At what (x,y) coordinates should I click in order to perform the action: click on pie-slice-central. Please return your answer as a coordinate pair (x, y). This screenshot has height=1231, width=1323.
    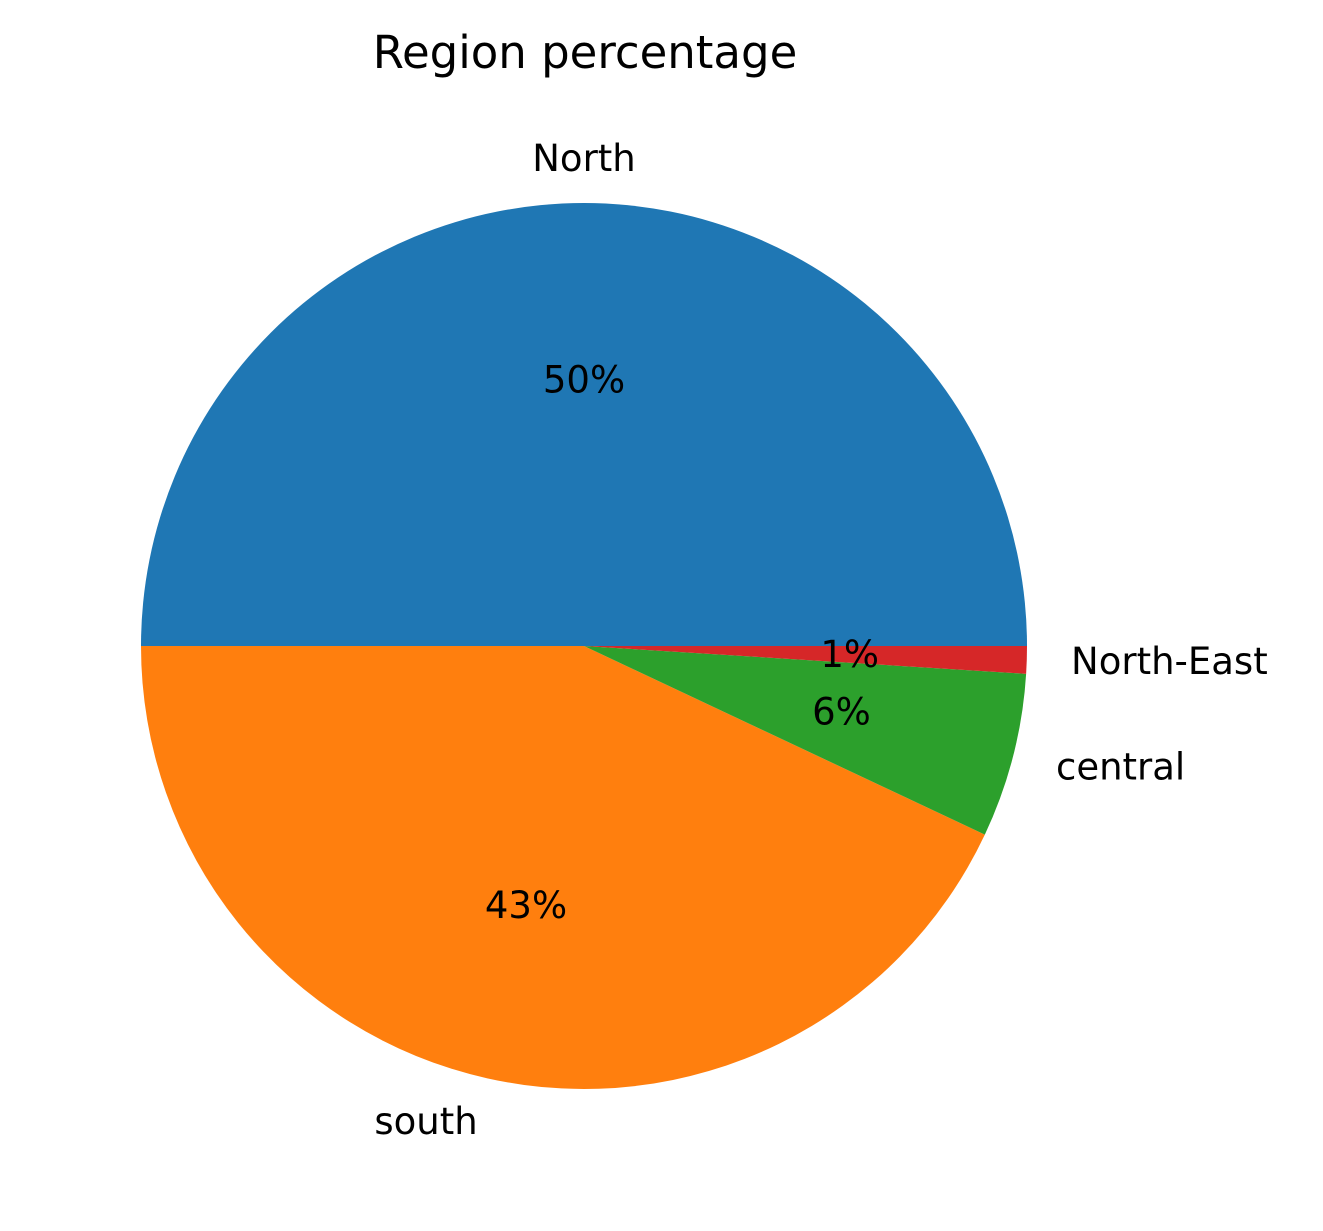
    Looking at the image, I should click on (805, 740).